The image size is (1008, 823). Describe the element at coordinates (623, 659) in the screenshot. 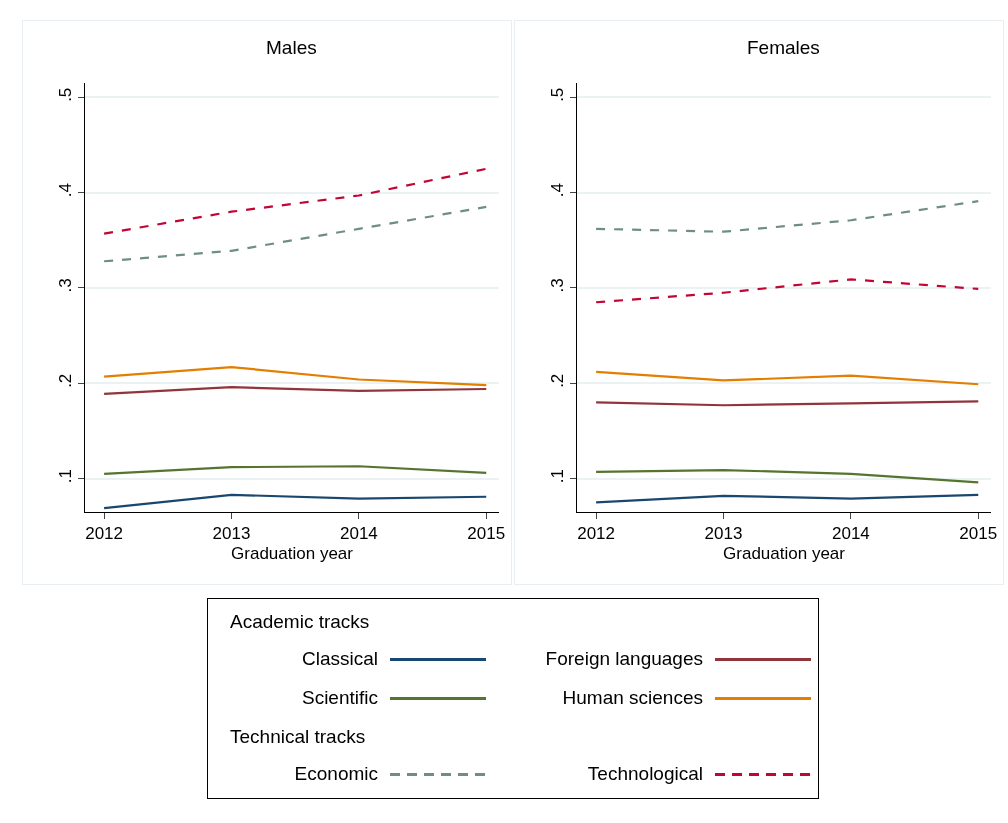

I see `legend-label: Foreign languages` at that location.